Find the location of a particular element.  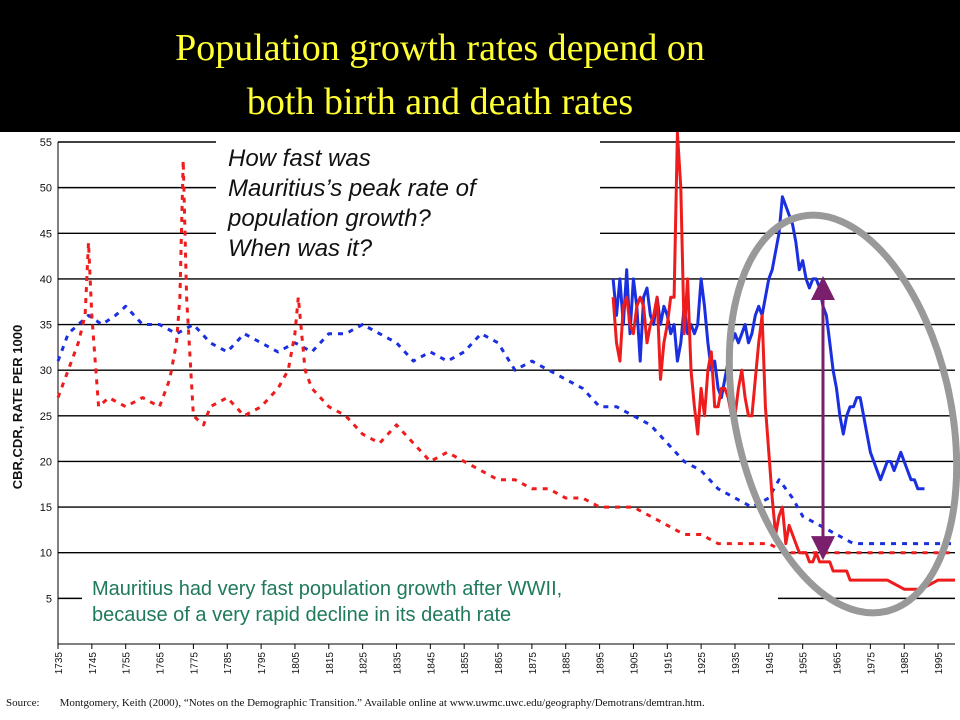

series-birth-mauritius-line is located at coordinates (768, 343).